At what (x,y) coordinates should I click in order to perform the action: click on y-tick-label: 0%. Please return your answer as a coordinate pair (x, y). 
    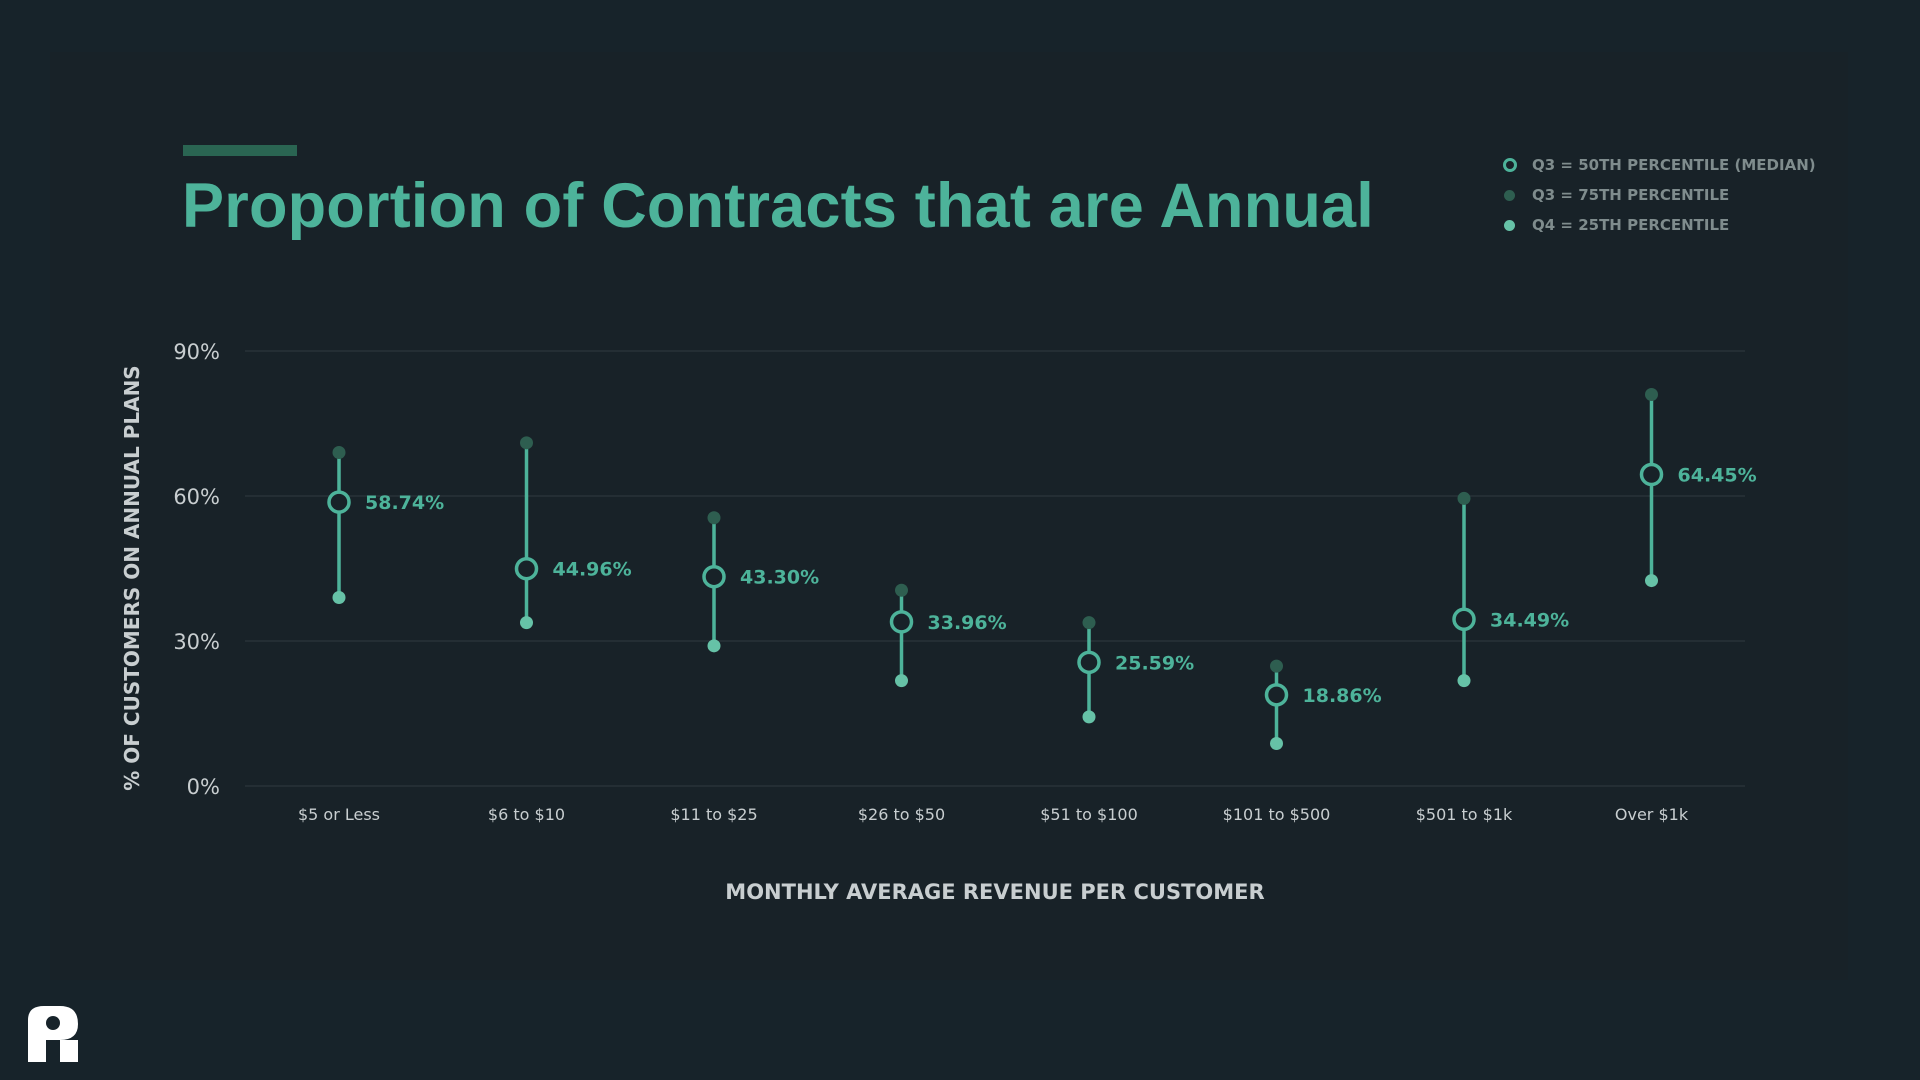
    Looking at the image, I should click on (203, 787).